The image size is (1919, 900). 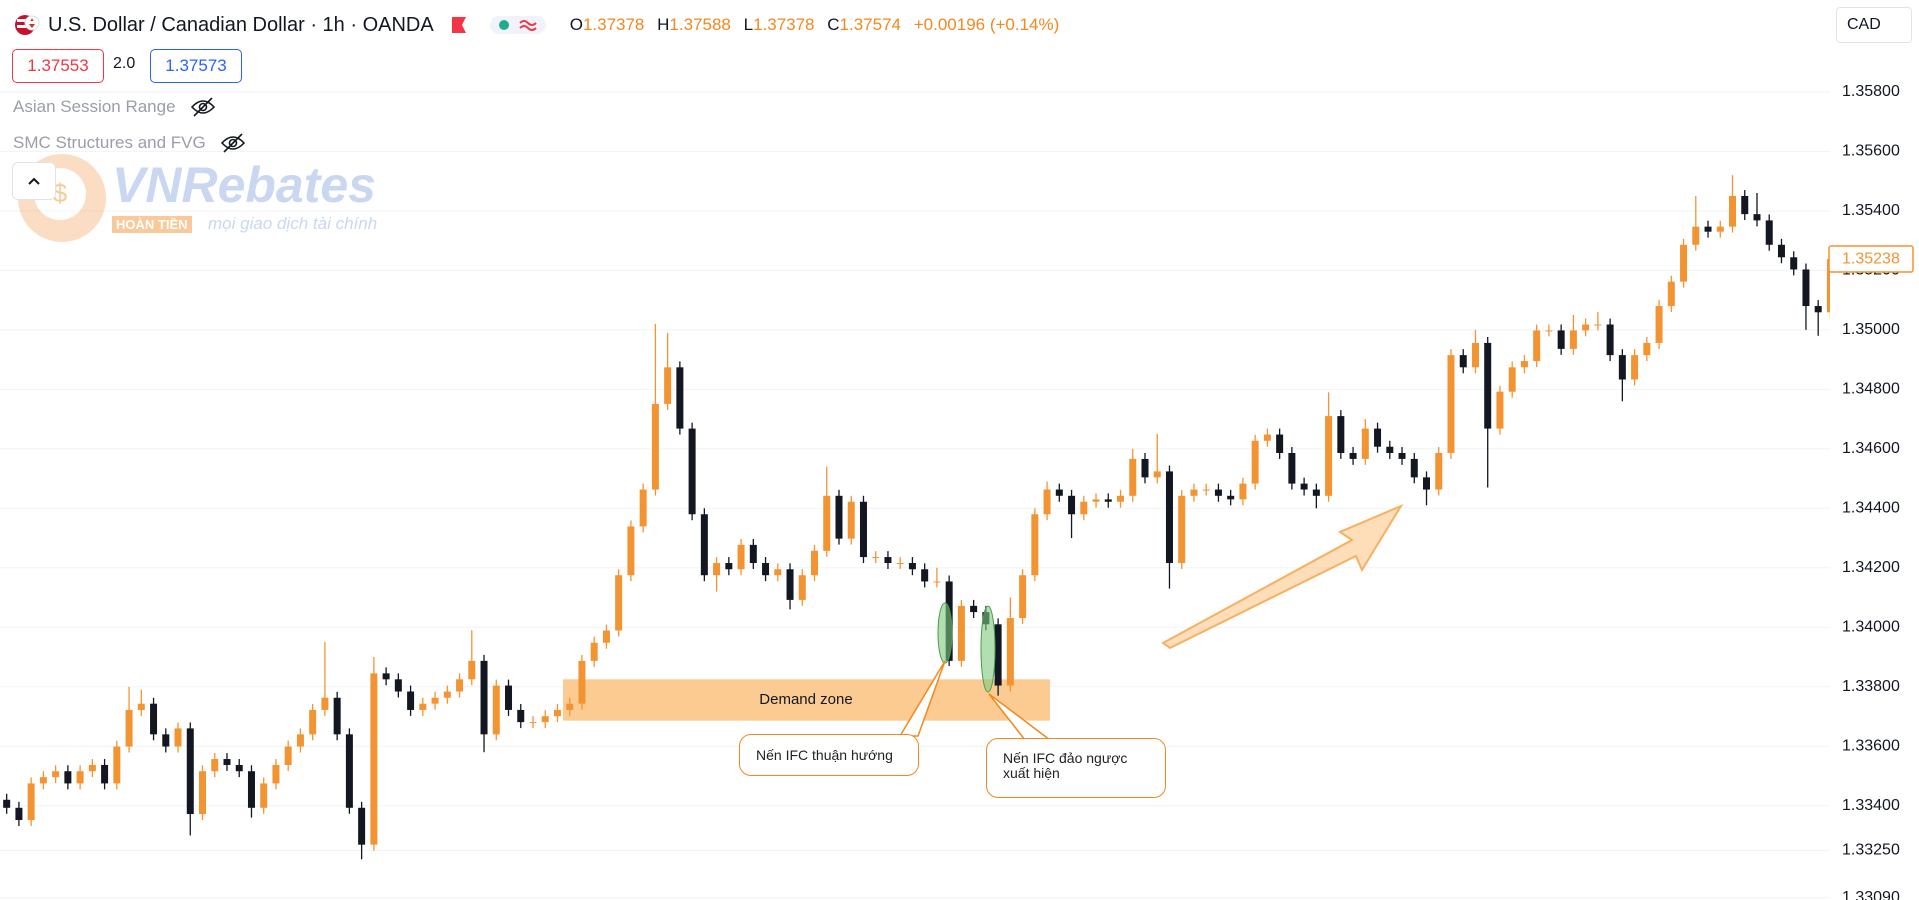 I want to click on y-tick-label: 1.33400, so click(x=1871, y=805).